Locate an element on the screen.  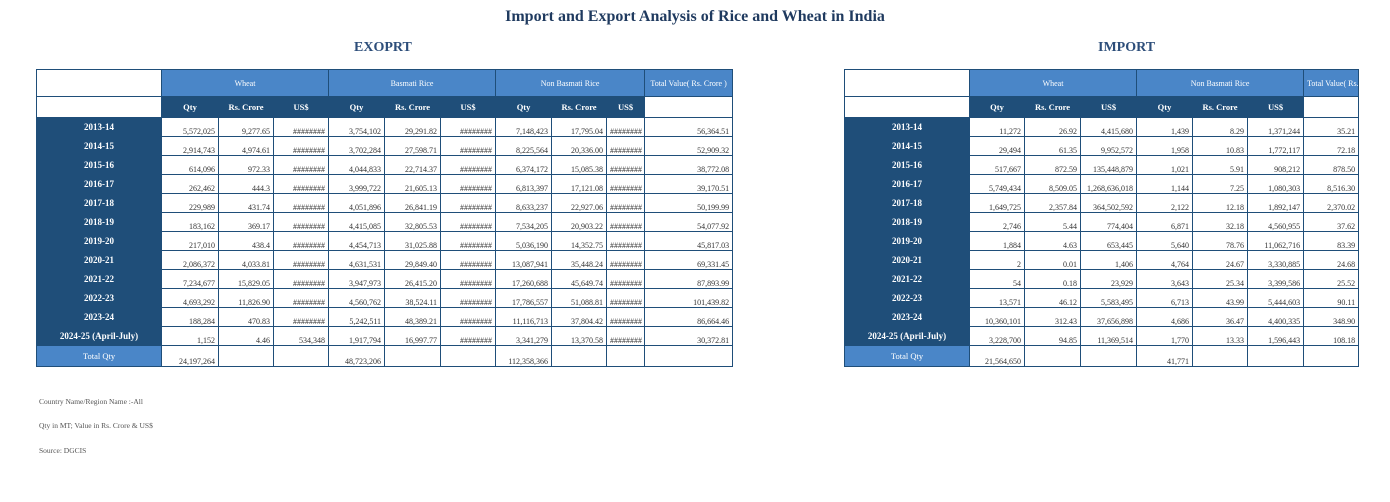
import-value-cell: 1,770 is located at coordinates (1165, 336).